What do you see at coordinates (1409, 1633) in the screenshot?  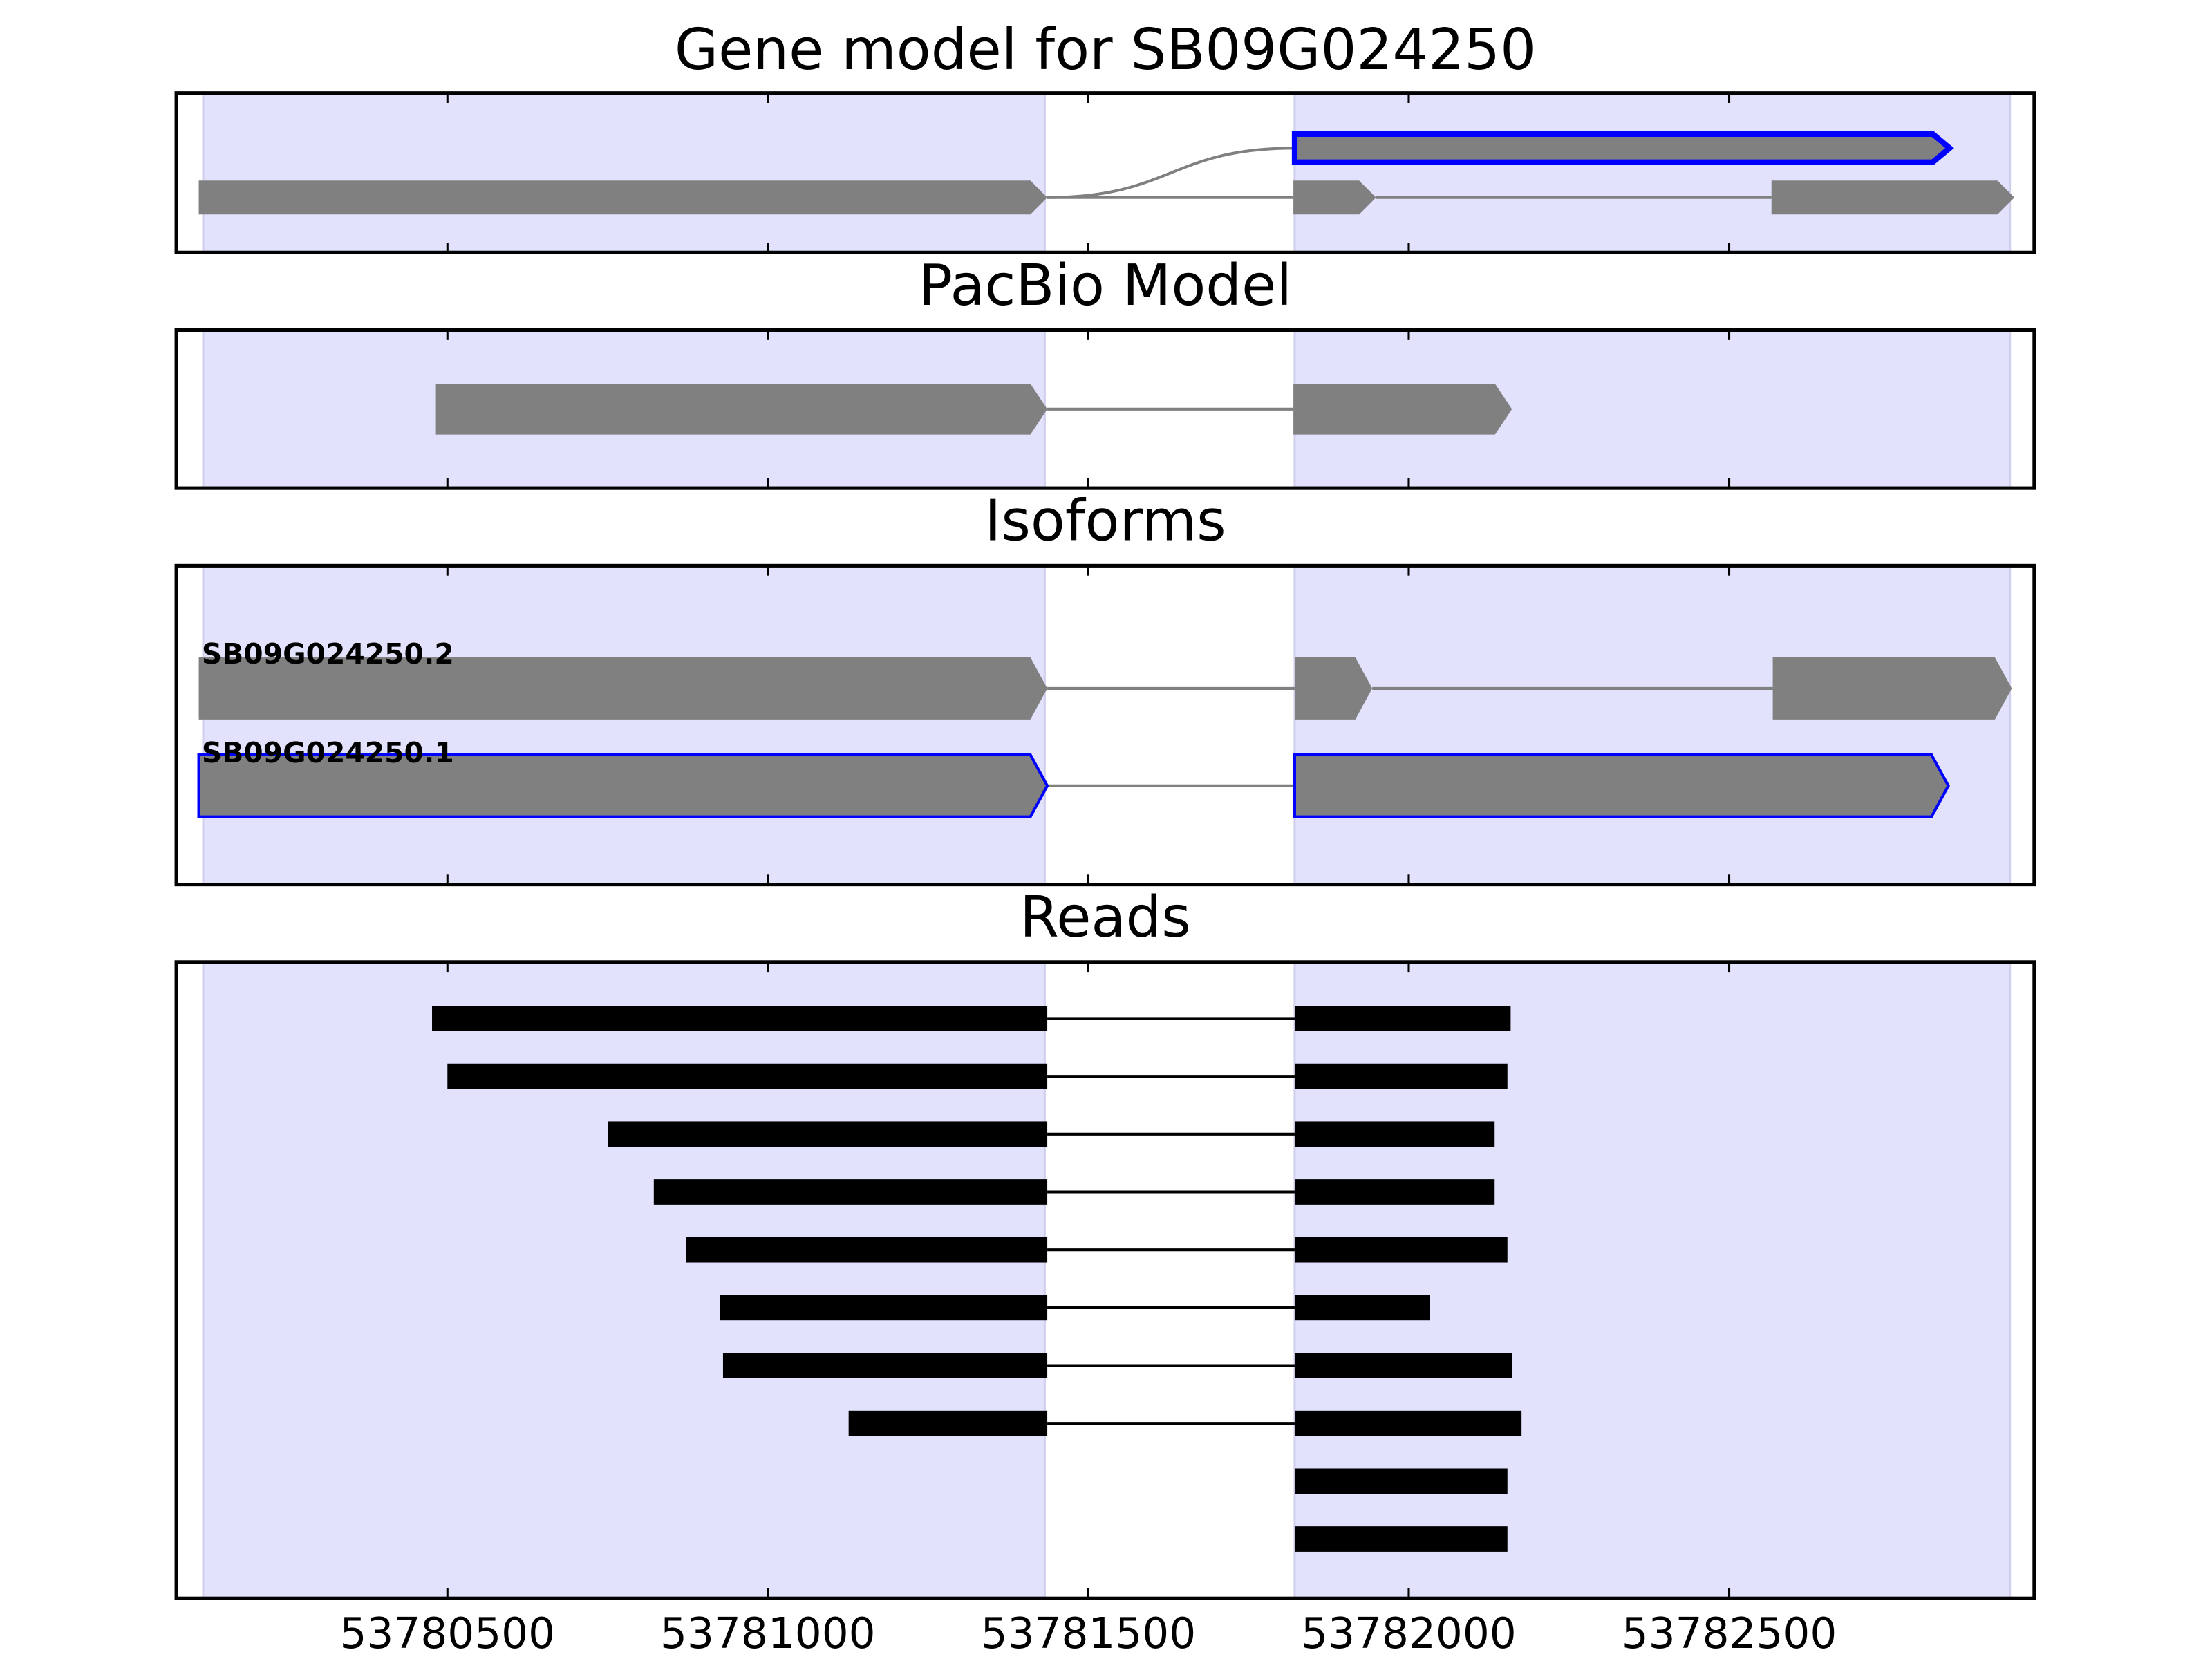 I see `x-tick-label: 53782000` at bounding box center [1409, 1633].